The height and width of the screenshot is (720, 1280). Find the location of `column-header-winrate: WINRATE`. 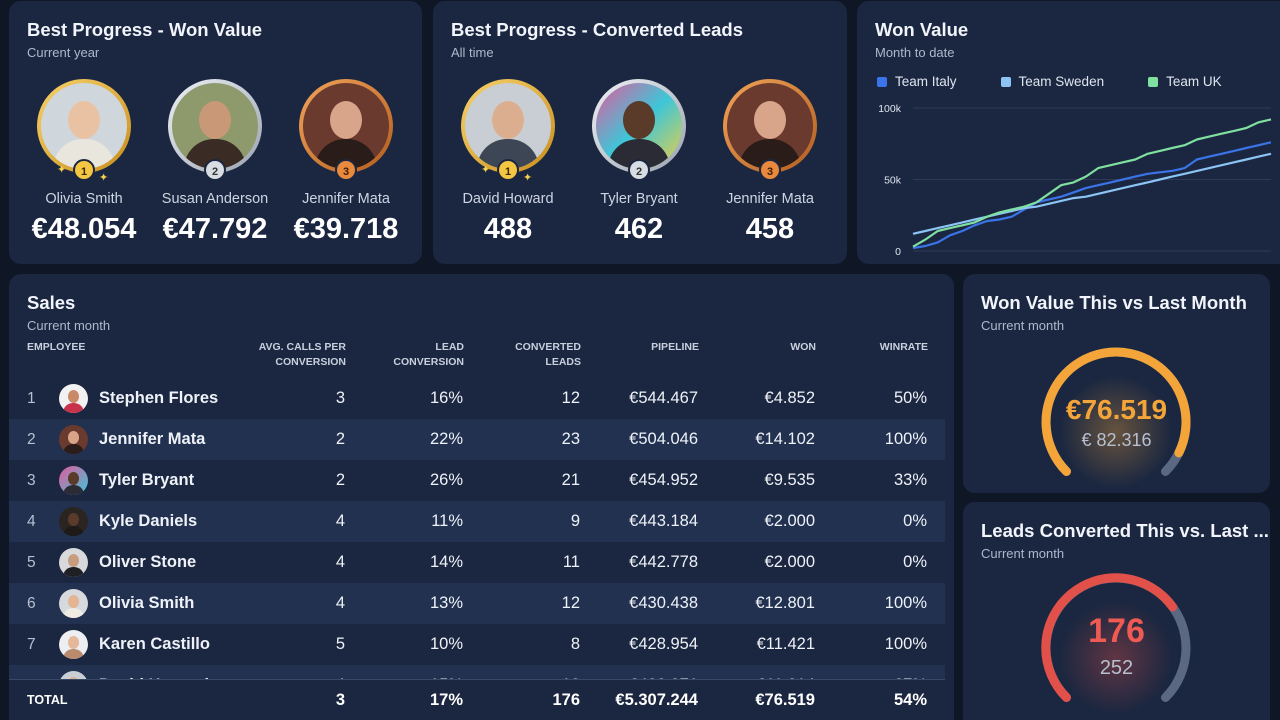

column-header-winrate: WINRATE is located at coordinates (903, 347).